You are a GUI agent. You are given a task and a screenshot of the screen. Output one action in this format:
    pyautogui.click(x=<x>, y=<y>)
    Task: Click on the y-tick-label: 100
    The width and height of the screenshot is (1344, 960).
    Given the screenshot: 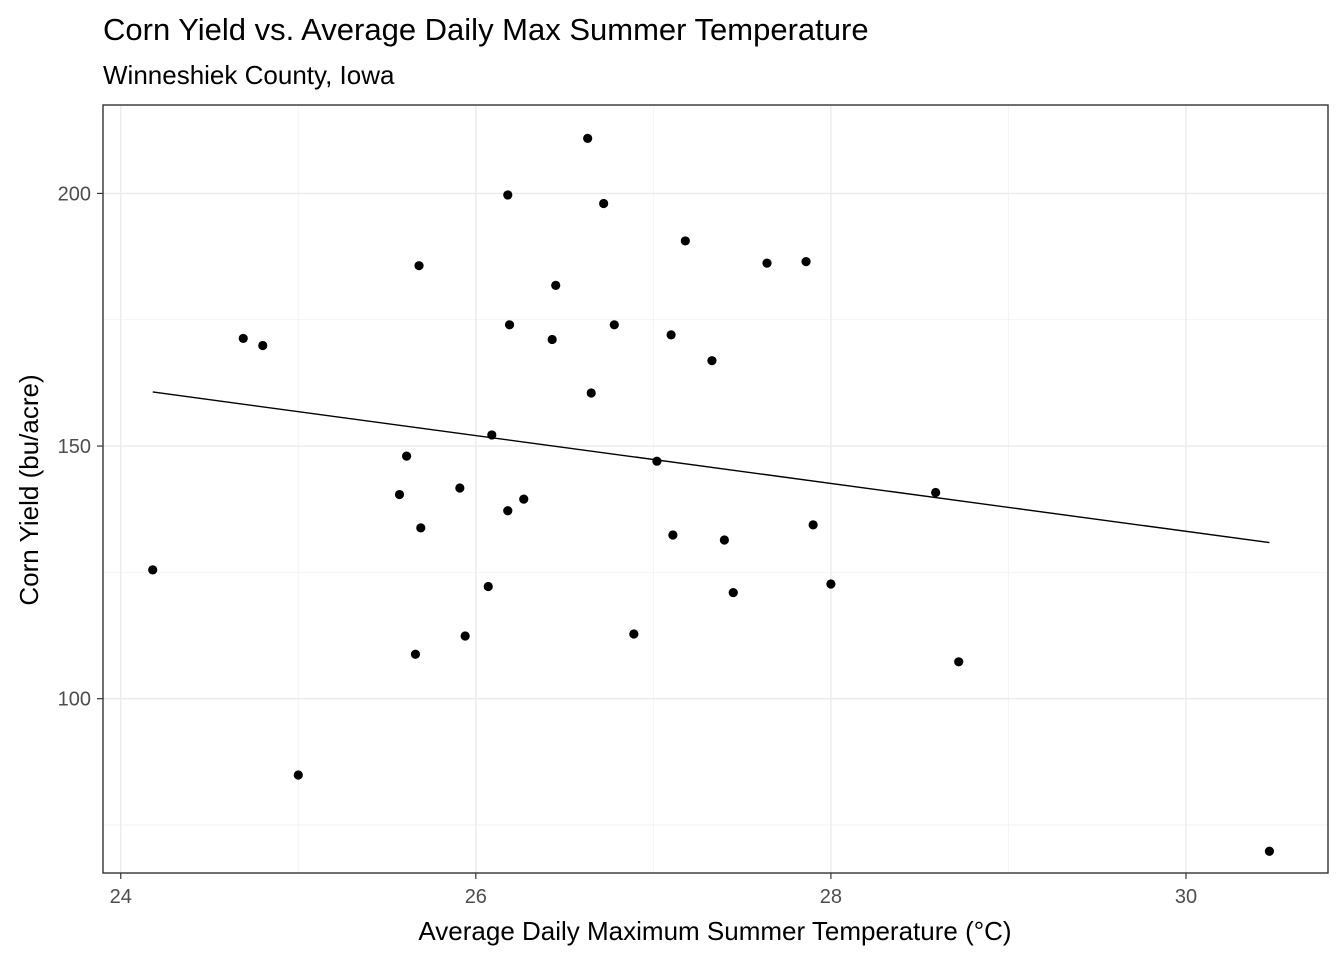 What is the action you would take?
    pyautogui.click(x=74, y=700)
    